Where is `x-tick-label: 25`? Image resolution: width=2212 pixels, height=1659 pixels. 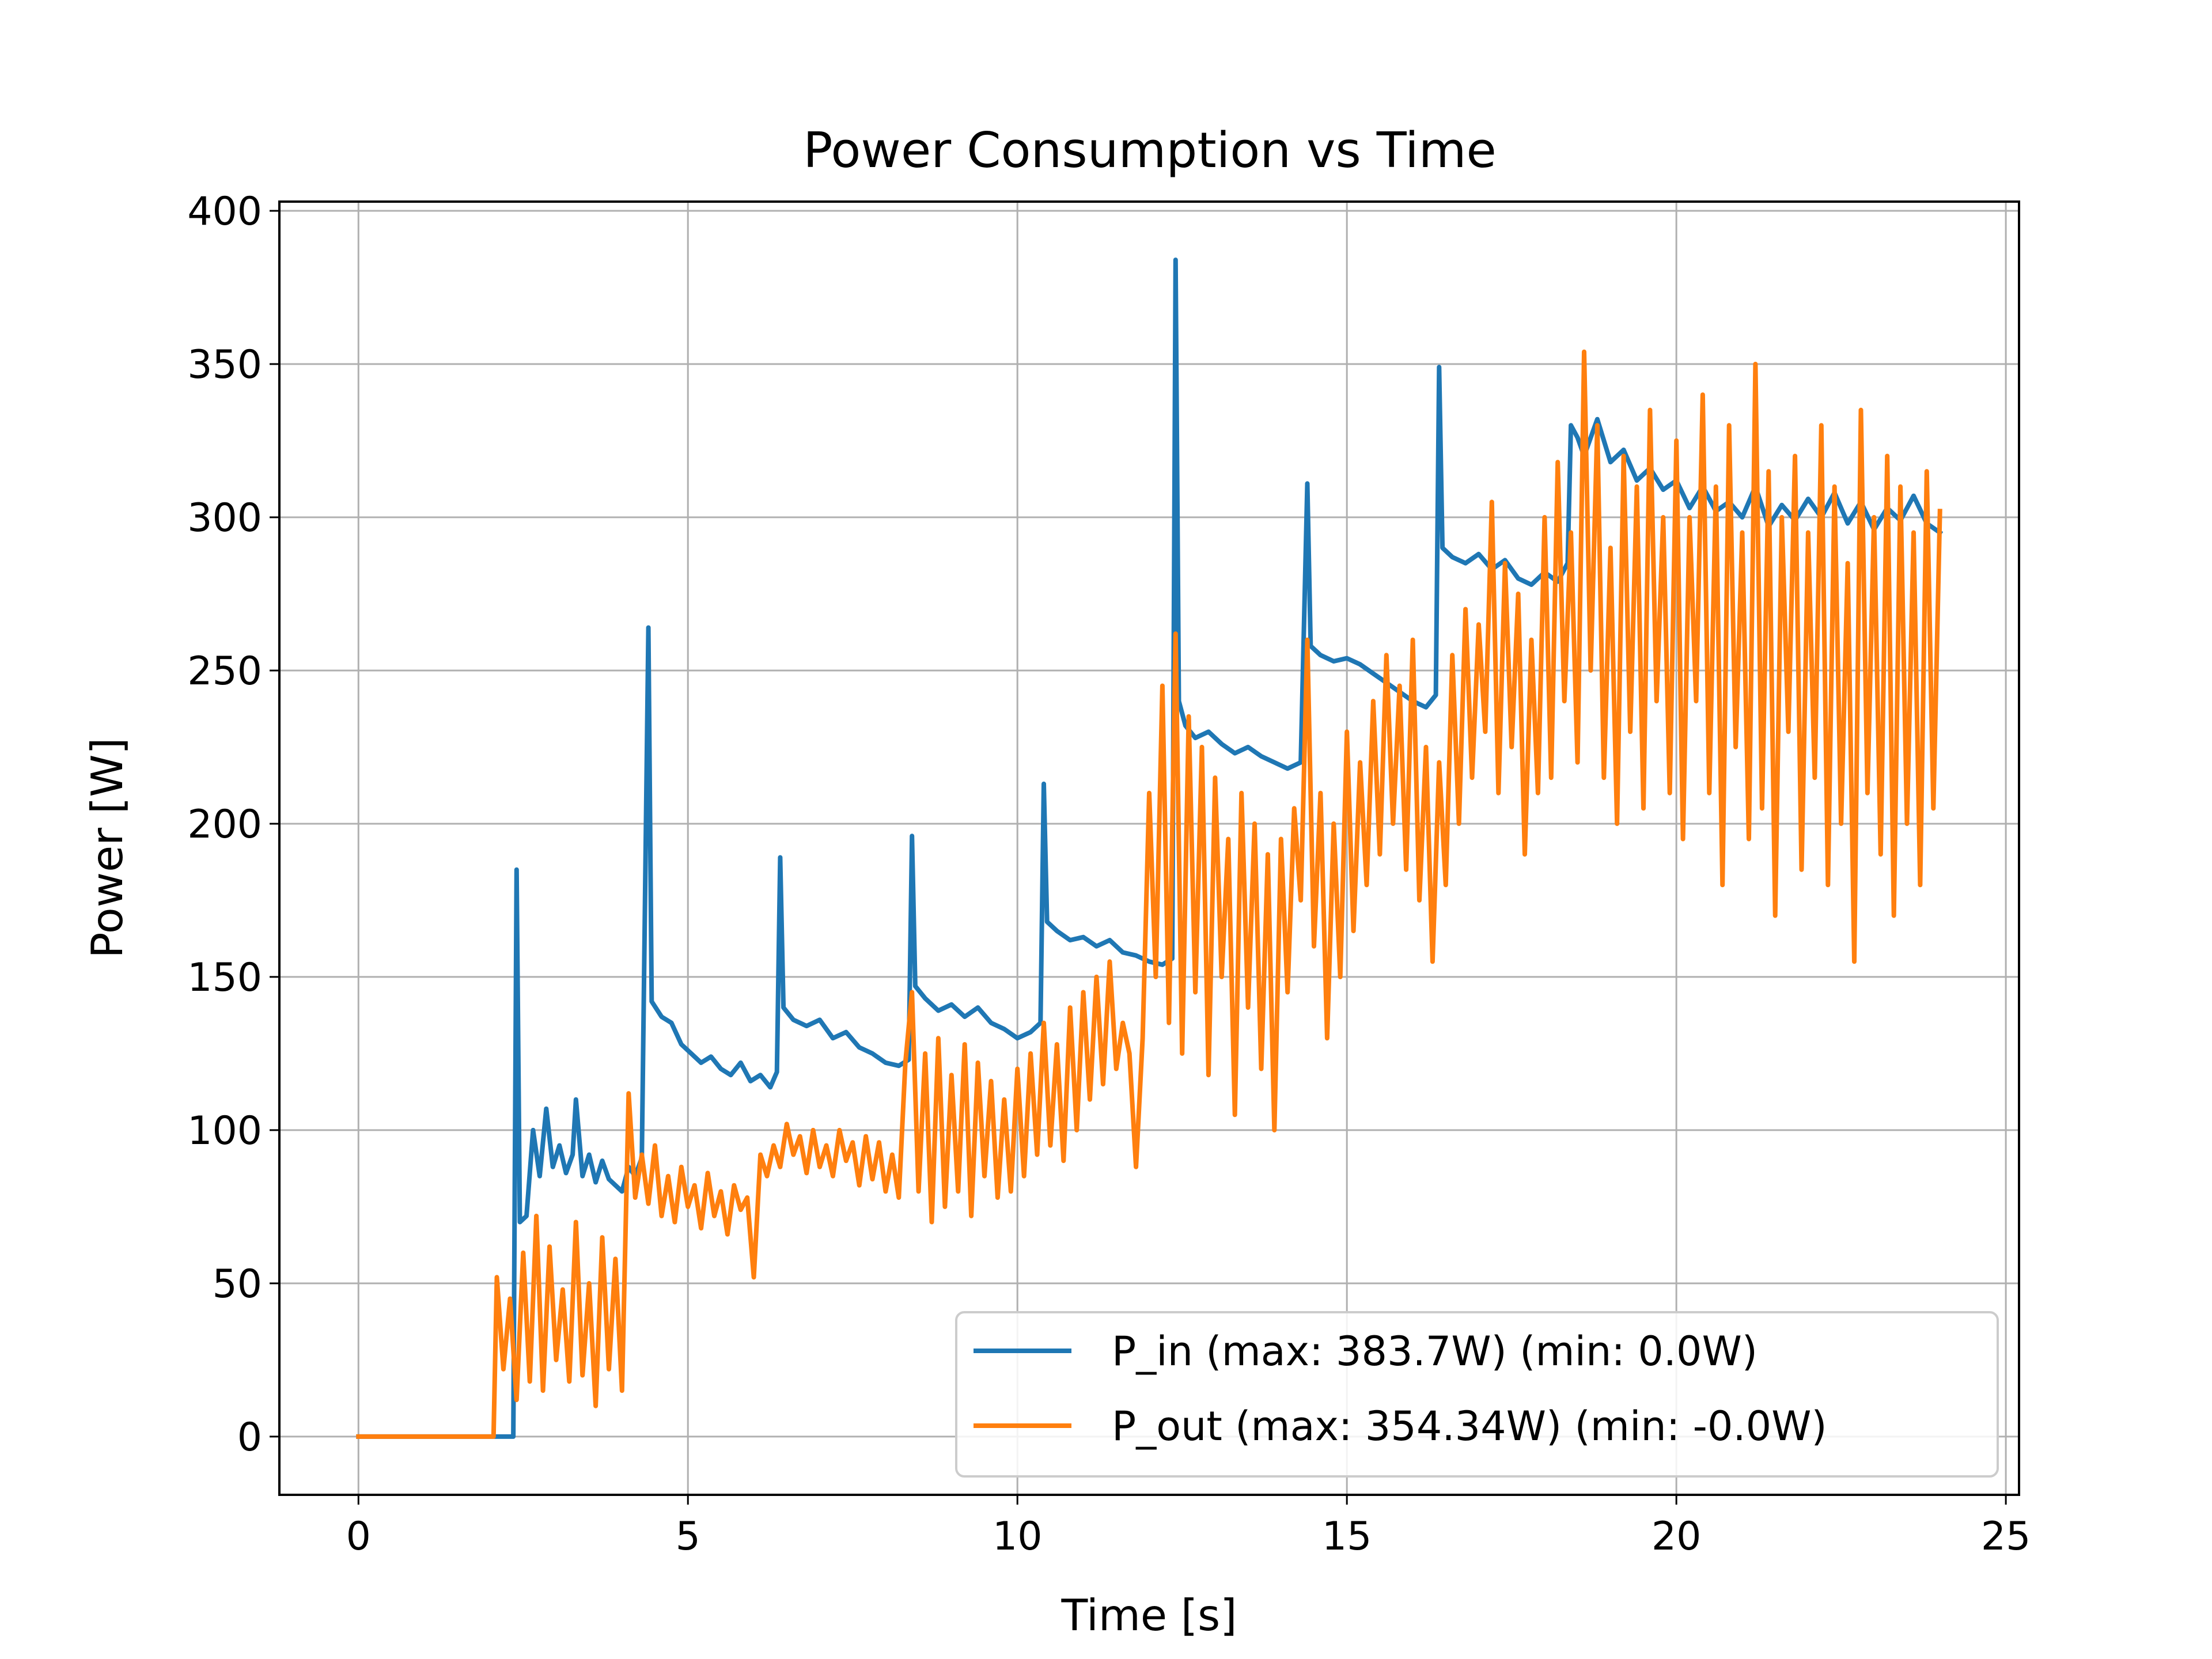
x-tick-label: 25 is located at coordinates (2006, 1536).